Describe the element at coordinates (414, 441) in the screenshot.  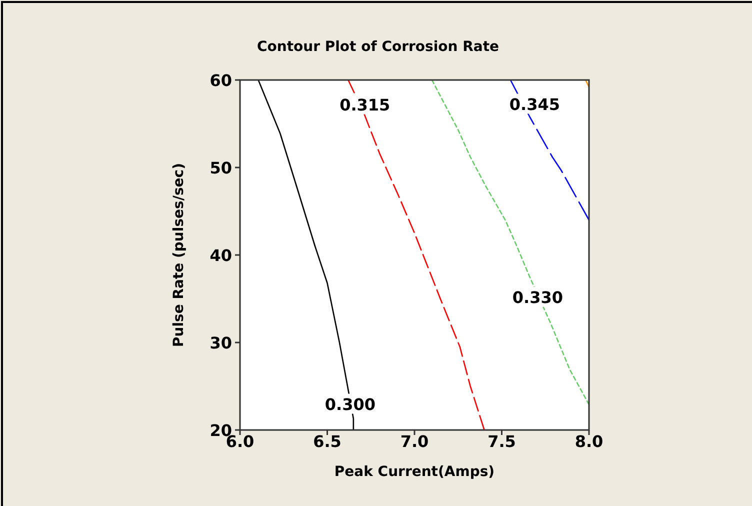
I see `x-tick-label: 7.0` at that location.